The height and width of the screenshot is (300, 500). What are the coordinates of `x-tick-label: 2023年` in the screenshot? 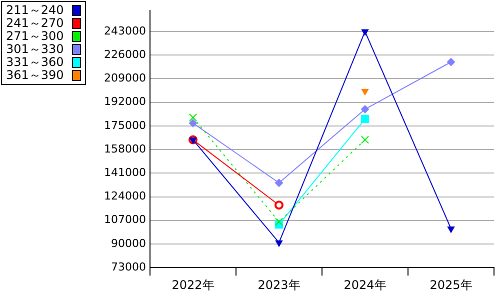 It's located at (279, 285).